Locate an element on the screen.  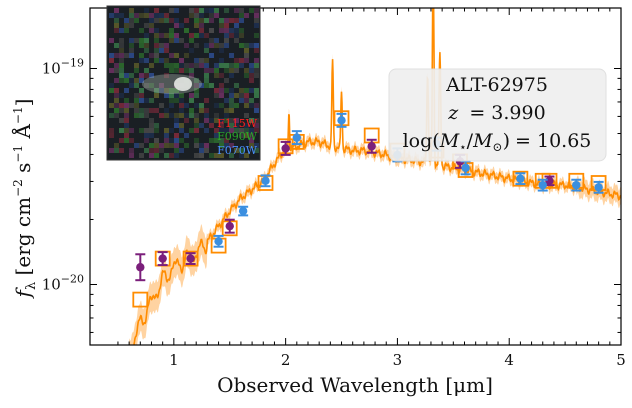
x-tick-label: 2 is located at coordinates (286, 360).